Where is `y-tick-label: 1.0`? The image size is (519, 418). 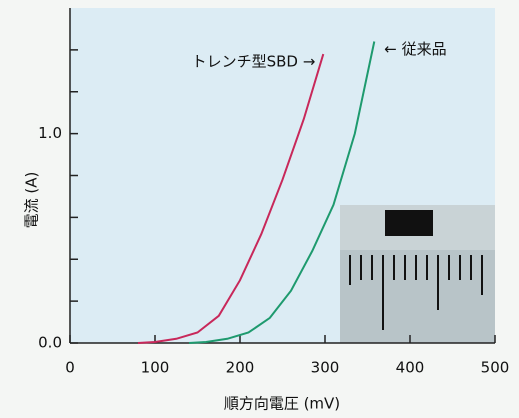 y-tick-label: 1.0 is located at coordinates (50, 133).